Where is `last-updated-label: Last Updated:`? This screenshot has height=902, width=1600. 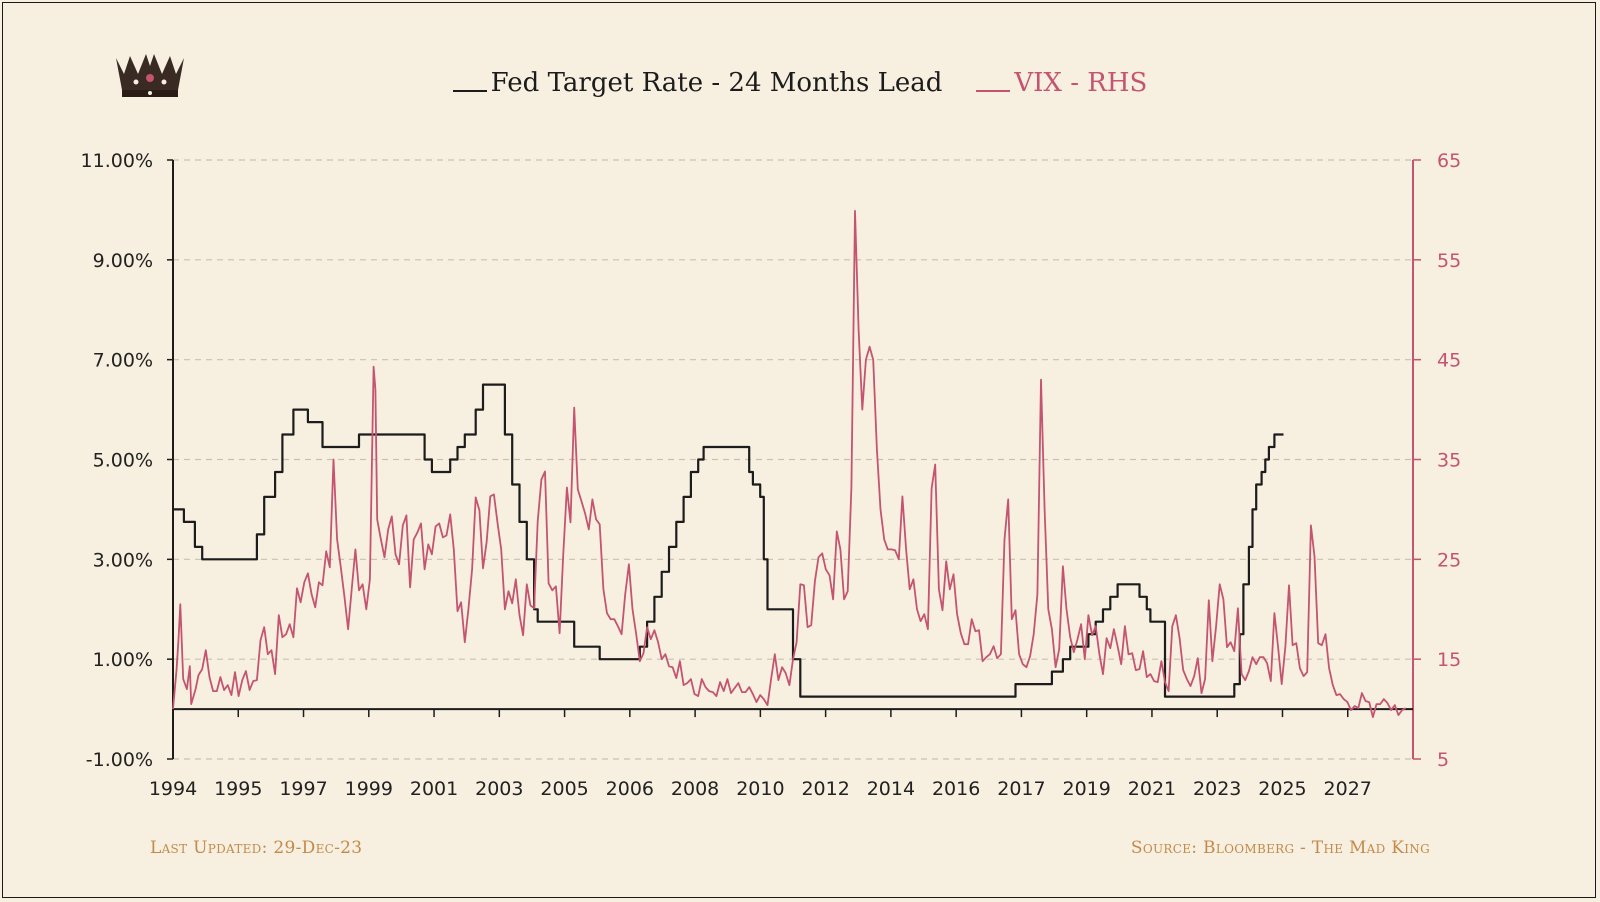
last-updated-label: Last Updated: is located at coordinates (209, 848).